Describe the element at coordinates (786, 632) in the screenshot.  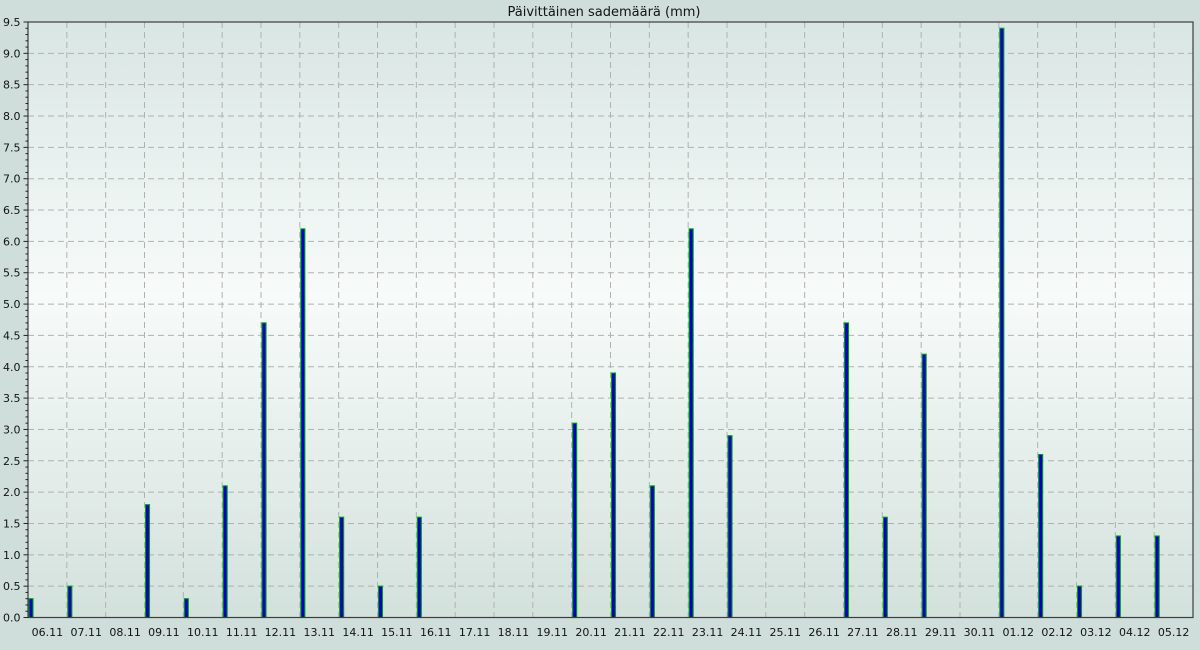
I see `x-tick-label: 25.11` at that location.